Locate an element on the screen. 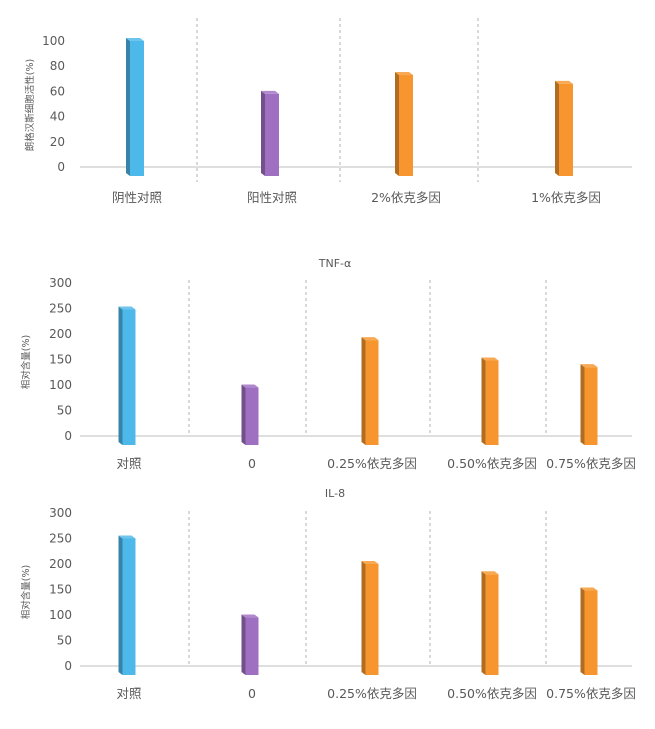  chart-title: TNF-α is located at coordinates (335, 263).